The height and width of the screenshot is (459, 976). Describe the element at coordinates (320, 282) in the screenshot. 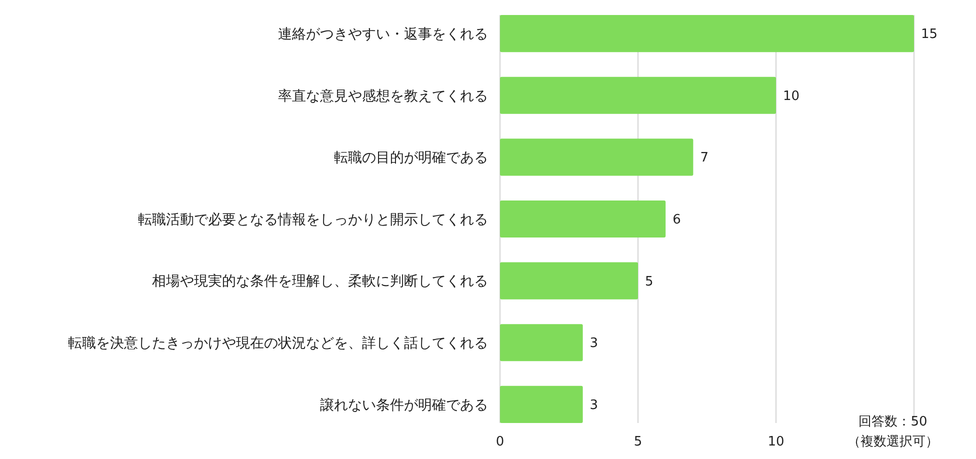

I see `y-tick-label: 相場や現実的な条件を理解し、柔軟に判断してくれる` at that location.